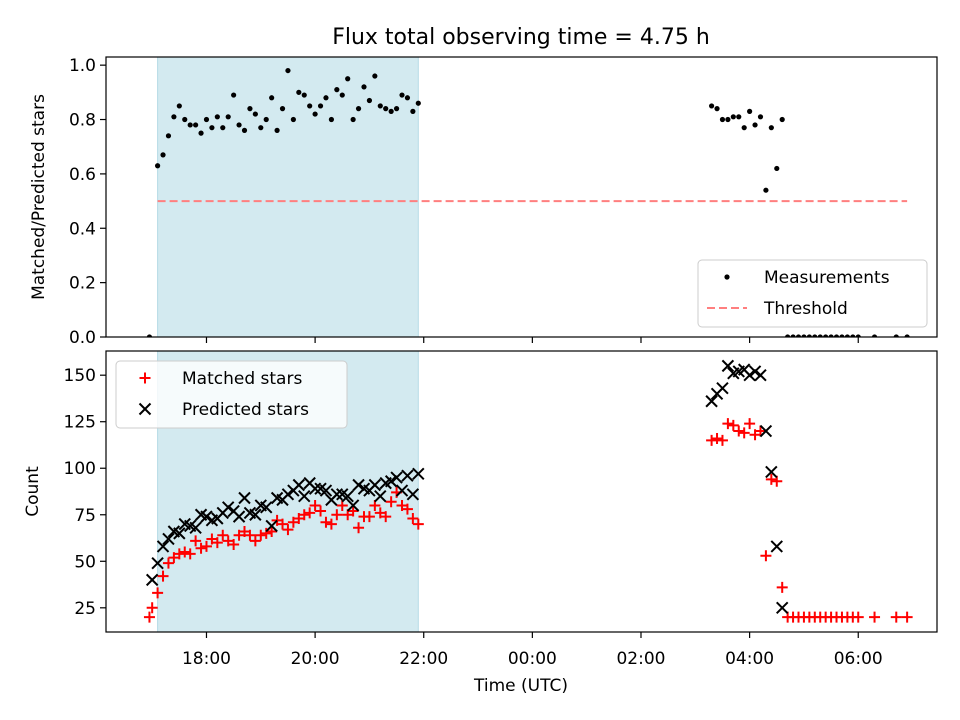 The height and width of the screenshot is (720, 960). I want to click on legend-marker, so click(145, 409).